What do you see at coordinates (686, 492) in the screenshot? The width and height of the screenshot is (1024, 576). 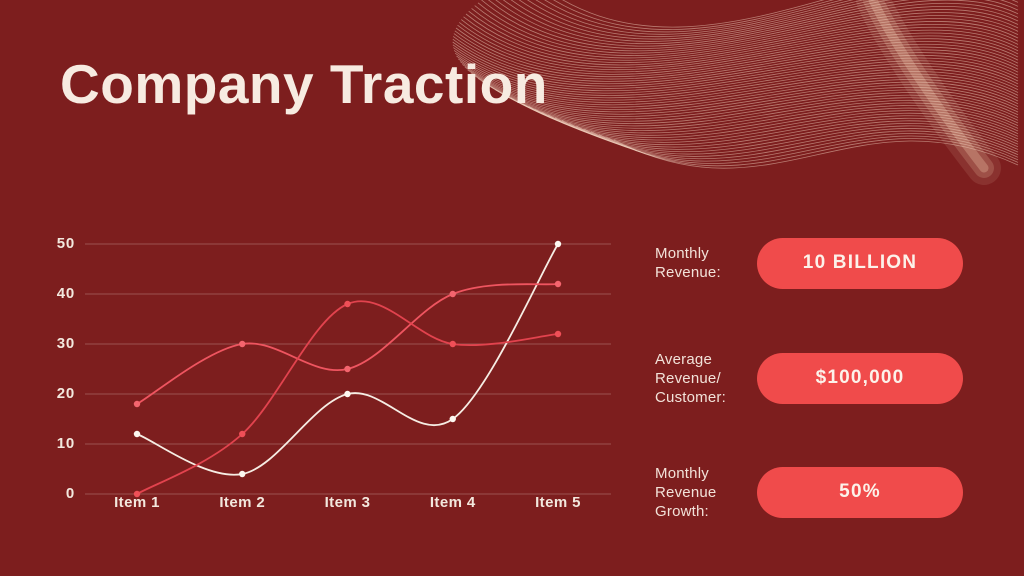 I see `stat-label: Monthly Revenue Growth:` at bounding box center [686, 492].